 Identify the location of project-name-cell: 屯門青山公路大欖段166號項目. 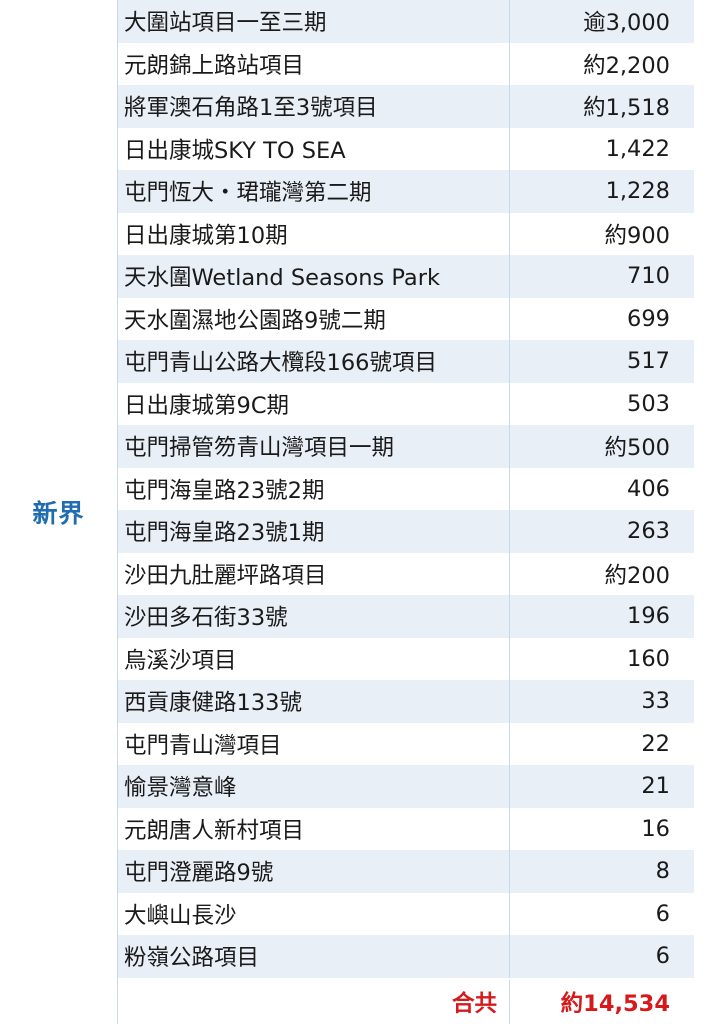
(314, 361).